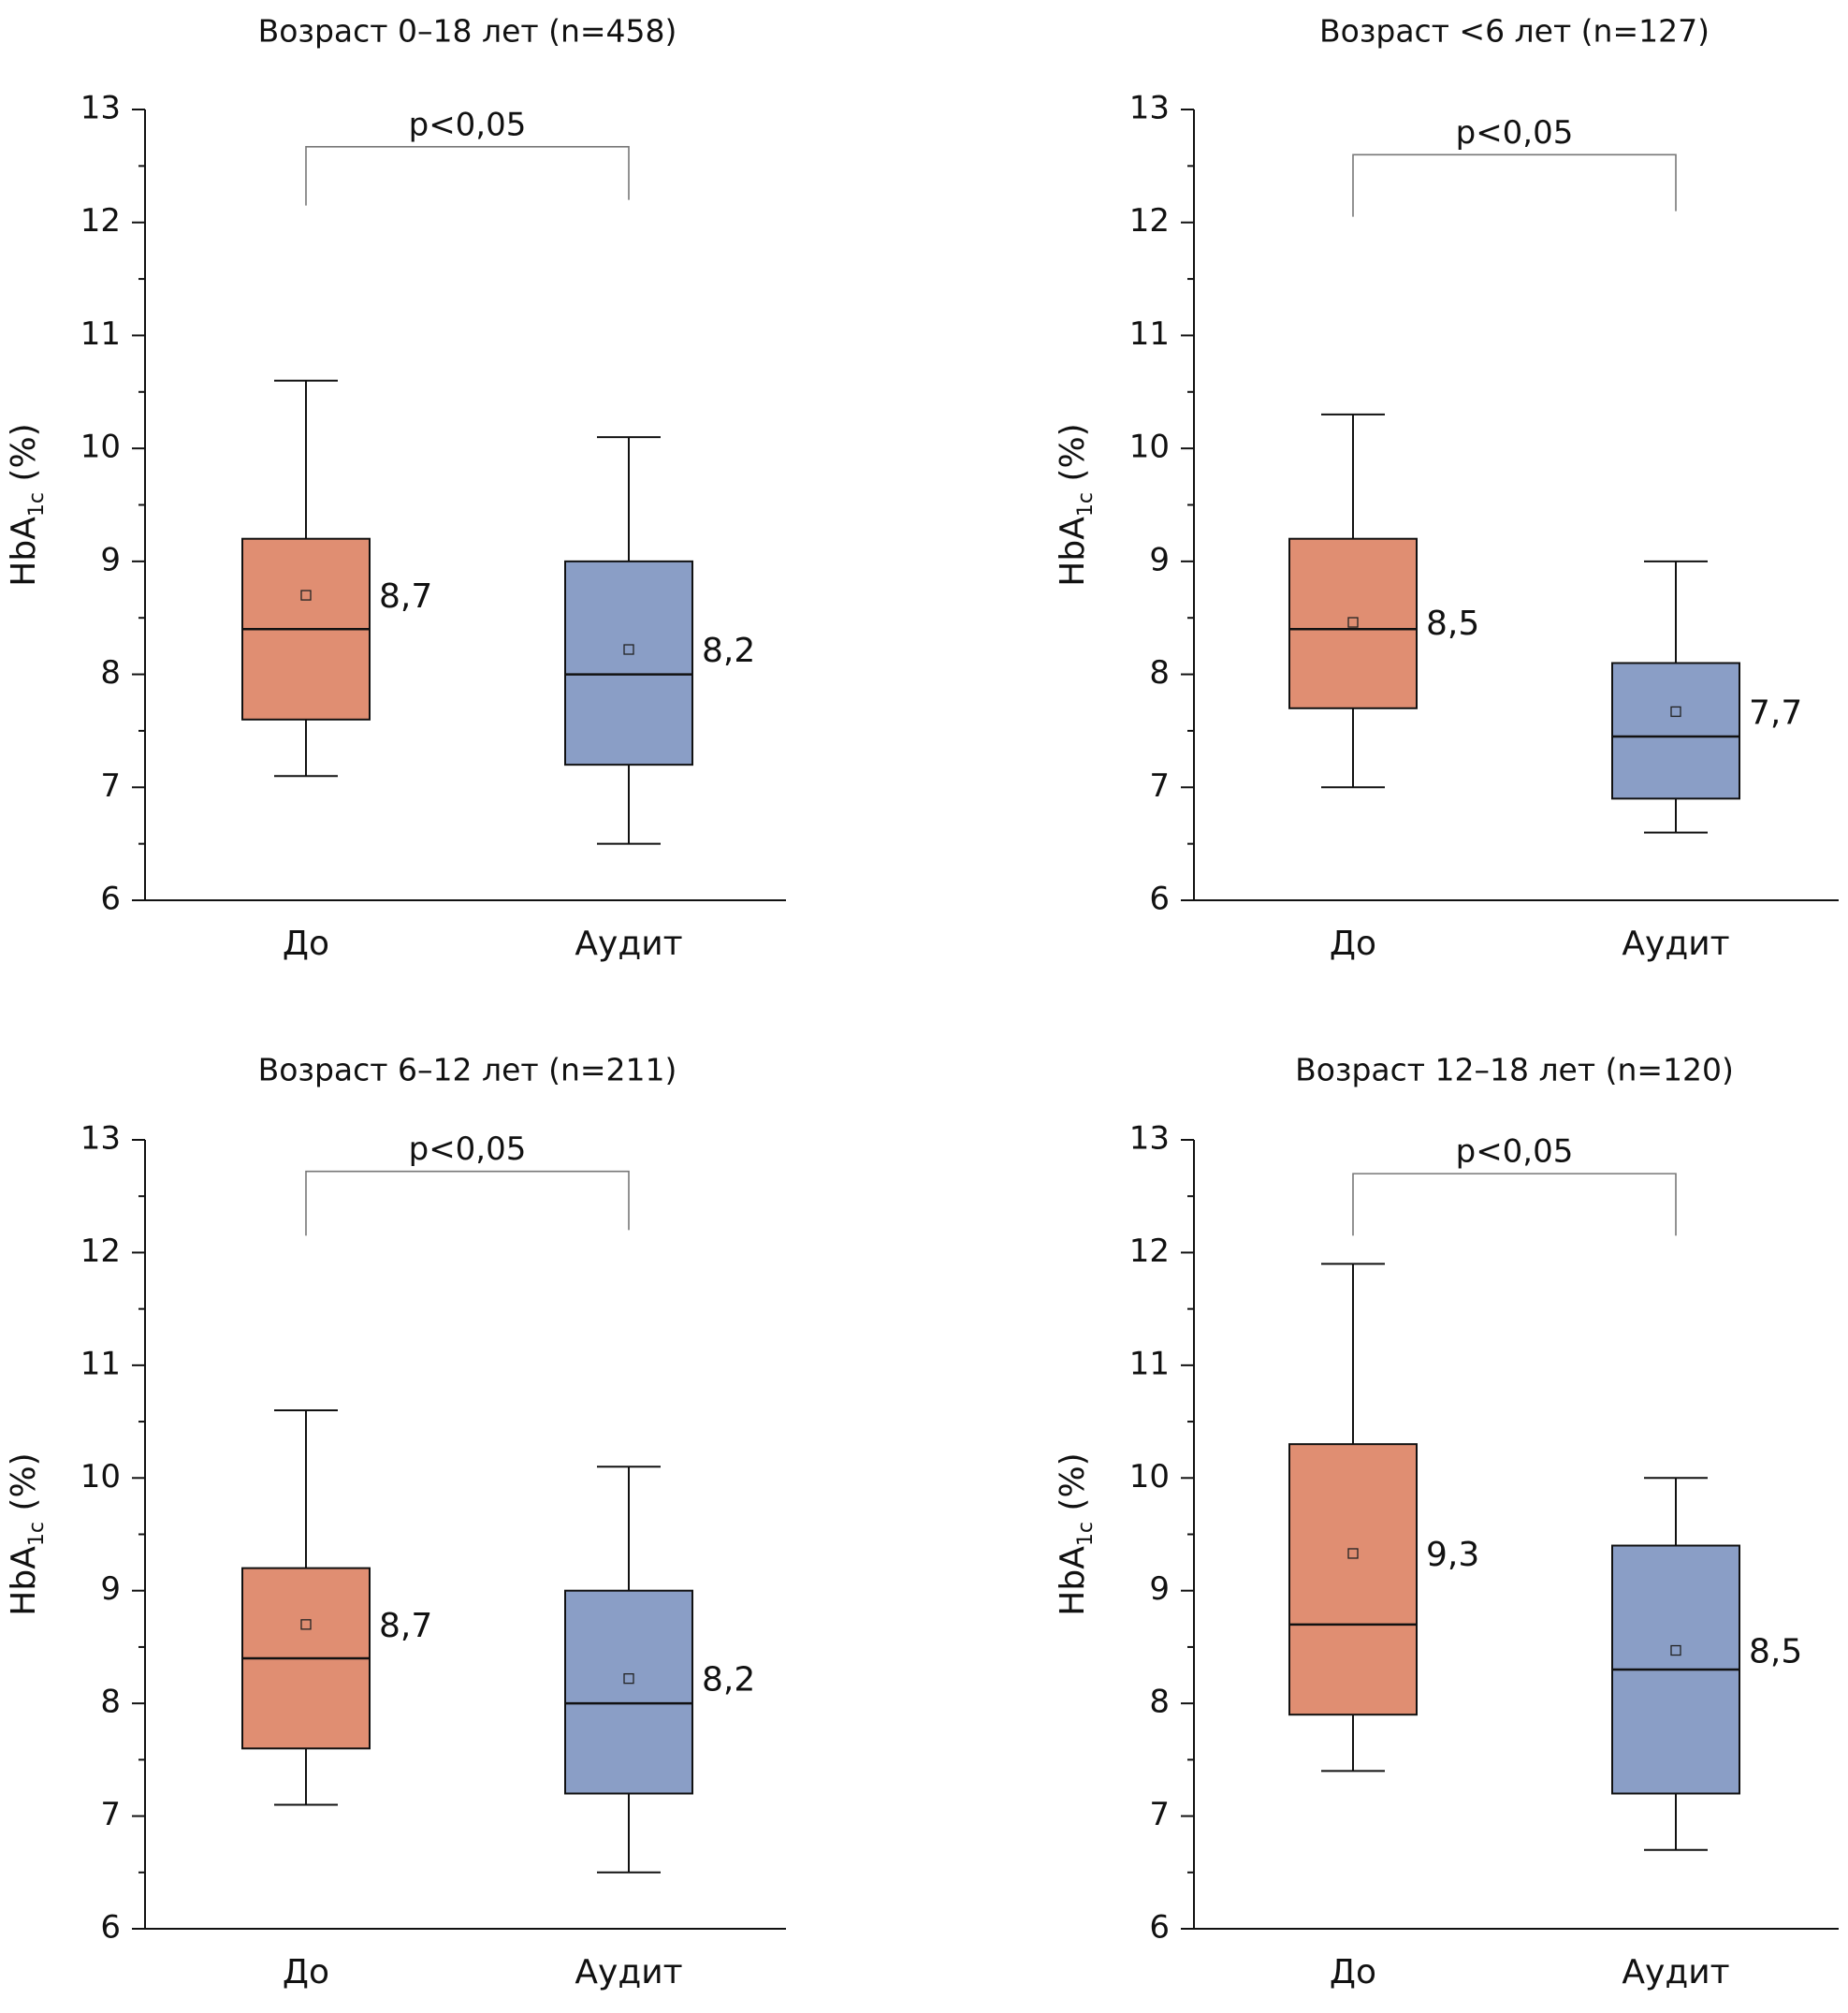 This screenshot has width=1848, height=2013. What do you see at coordinates (467, 1070) in the screenshot?
I see `chart-title: Возраст 6–12 лет (n=211)` at bounding box center [467, 1070].